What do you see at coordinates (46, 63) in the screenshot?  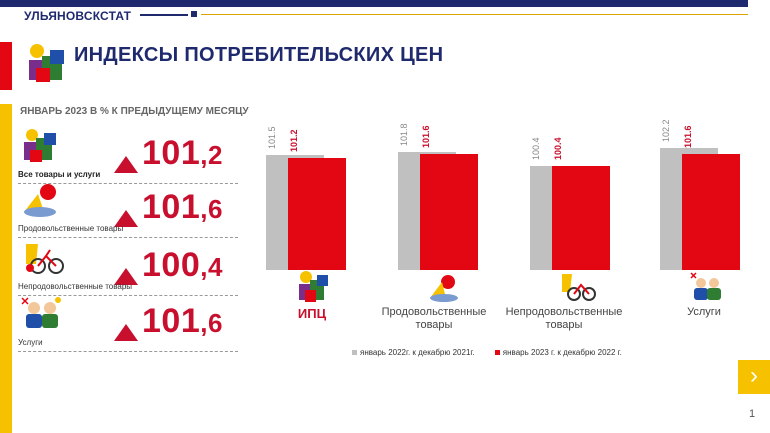 I see `title-gift-icon` at bounding box center [46, 63].